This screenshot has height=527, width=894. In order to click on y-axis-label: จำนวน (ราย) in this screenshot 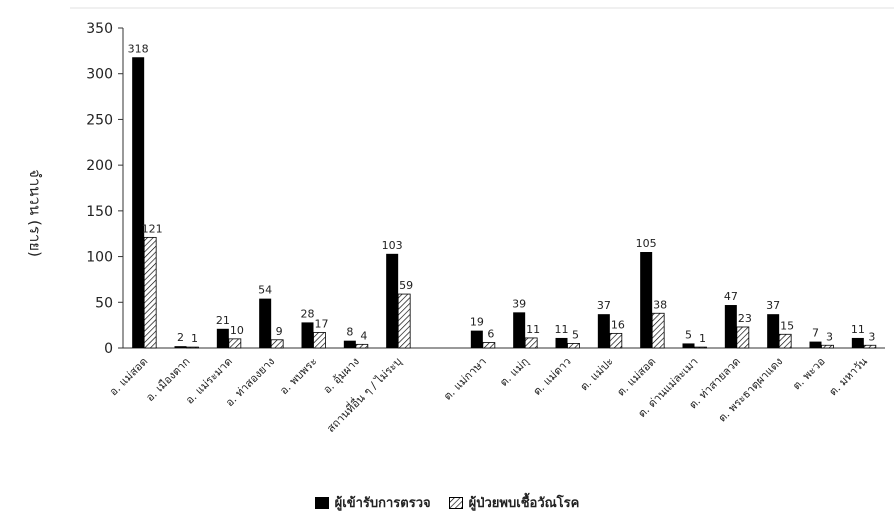, I will do `click(35, 213)`.